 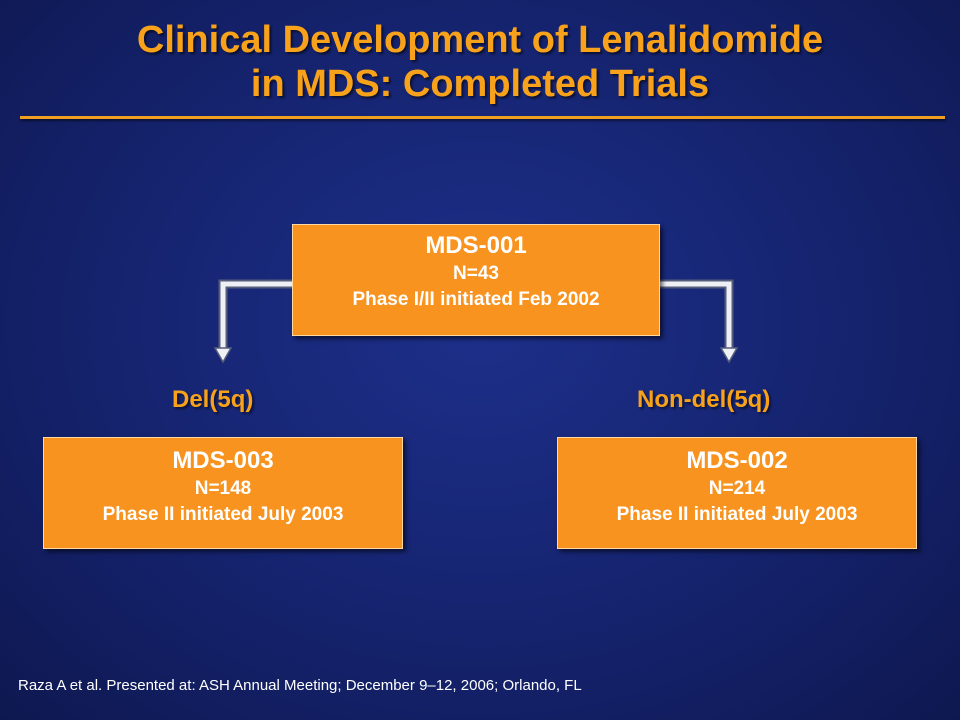 What do you see at coordinates (699, 321) in the screenshot?
I see `connector-right` at bounding box center [699, 321].